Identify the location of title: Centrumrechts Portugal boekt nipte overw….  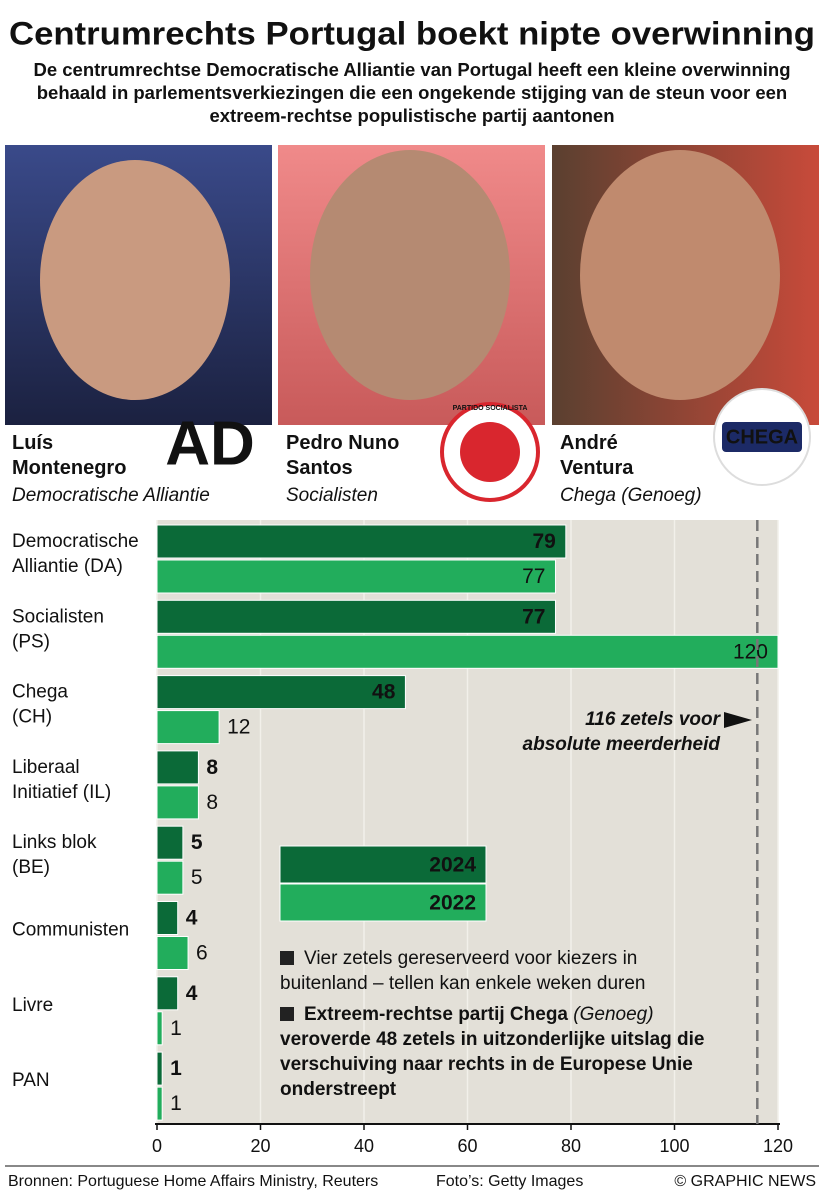
(412, 33).